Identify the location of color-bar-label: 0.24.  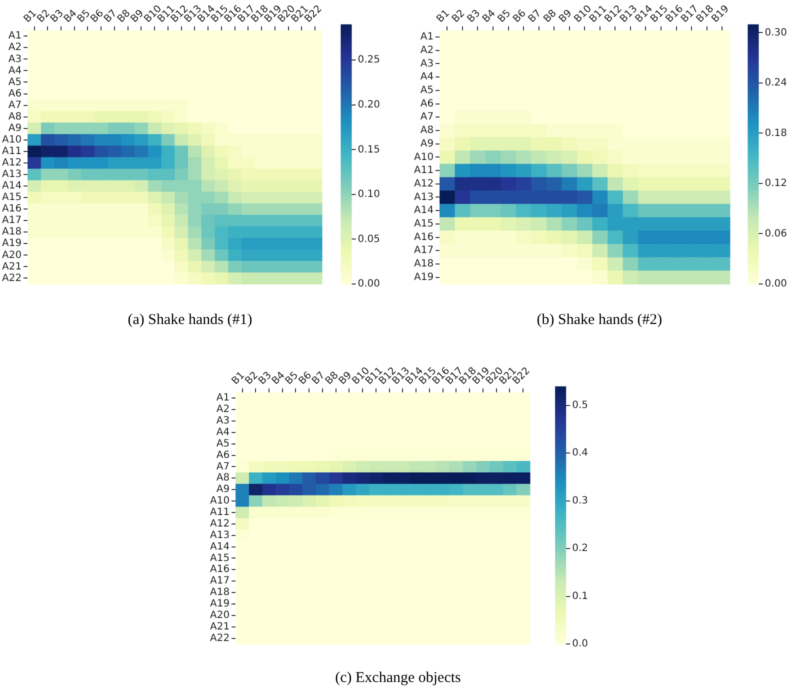
(775, 83).